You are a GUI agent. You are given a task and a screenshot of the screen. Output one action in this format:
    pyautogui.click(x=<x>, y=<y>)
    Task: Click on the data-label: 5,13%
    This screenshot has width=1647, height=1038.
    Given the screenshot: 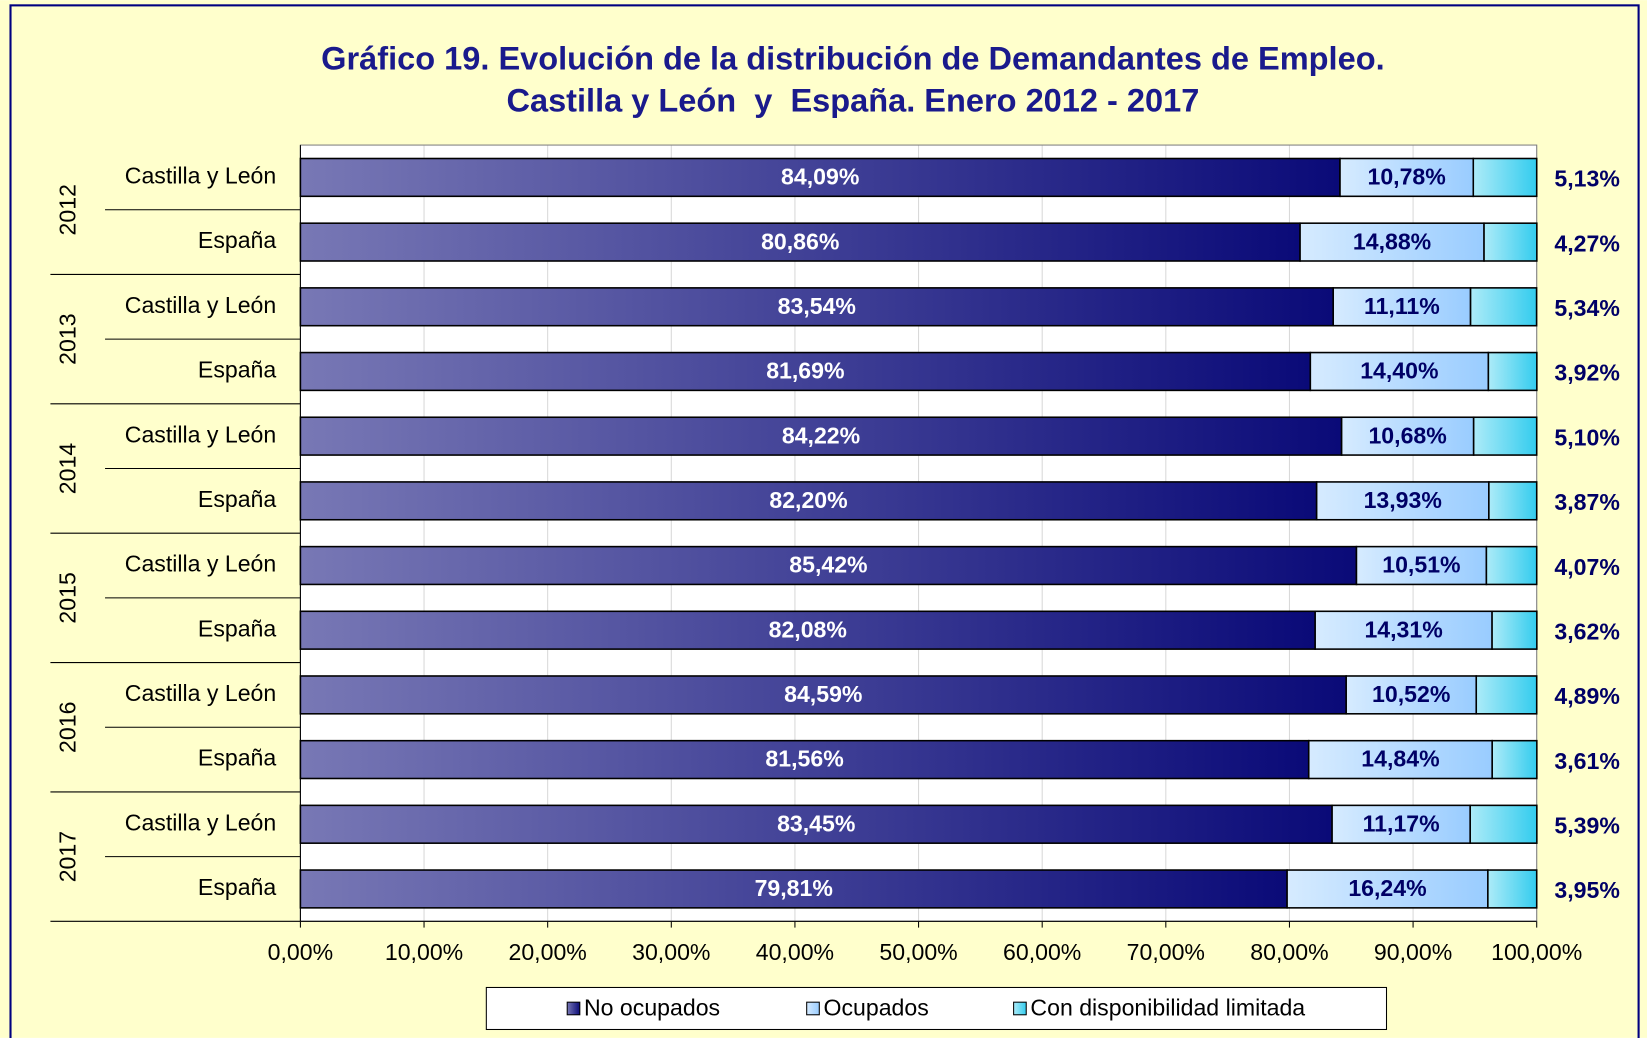 What is the action you would take?
    pyautogui.click(x=1586, y=179)
    